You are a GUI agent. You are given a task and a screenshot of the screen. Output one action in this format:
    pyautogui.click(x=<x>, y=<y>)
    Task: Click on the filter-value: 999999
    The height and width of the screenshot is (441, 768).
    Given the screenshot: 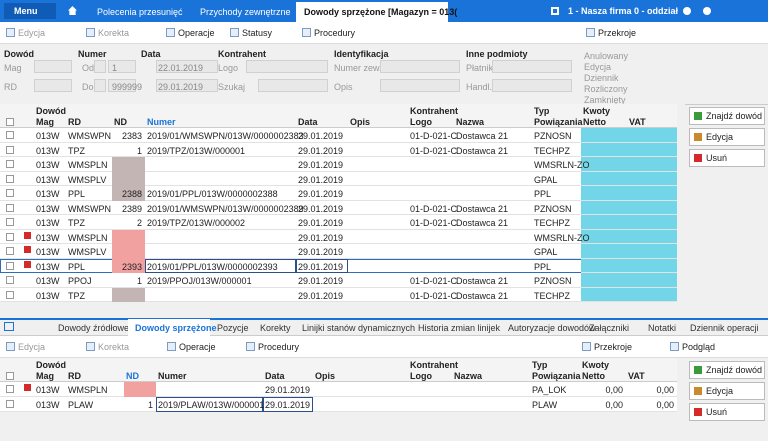 What is the action you would take?
    pyautogui.click(x=127, y=87)
    